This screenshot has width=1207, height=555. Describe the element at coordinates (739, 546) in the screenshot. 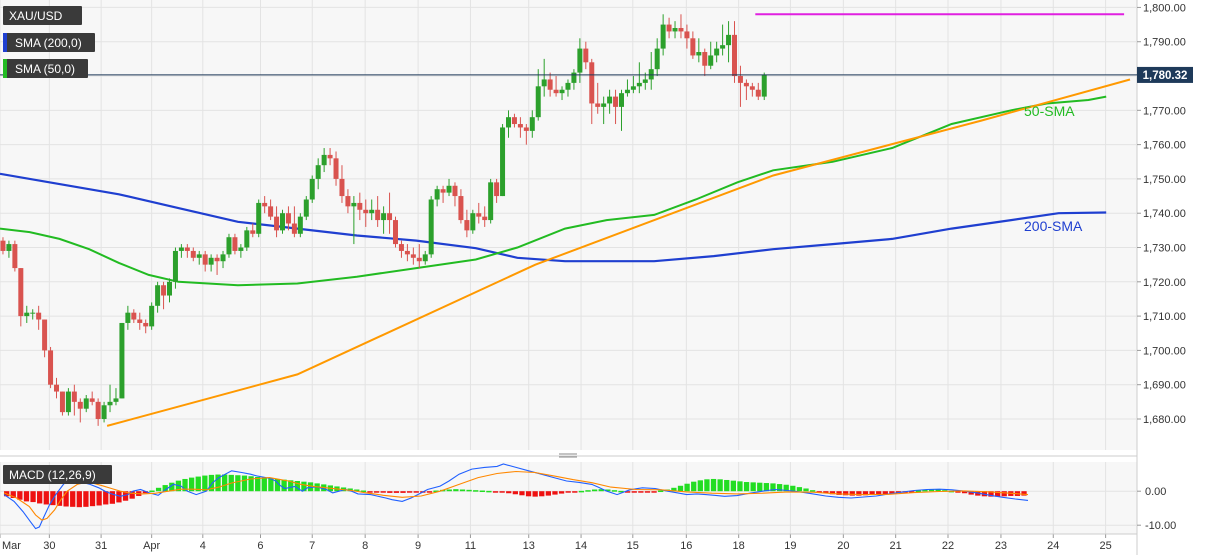

I see `time-tick-label: 18` at that location.